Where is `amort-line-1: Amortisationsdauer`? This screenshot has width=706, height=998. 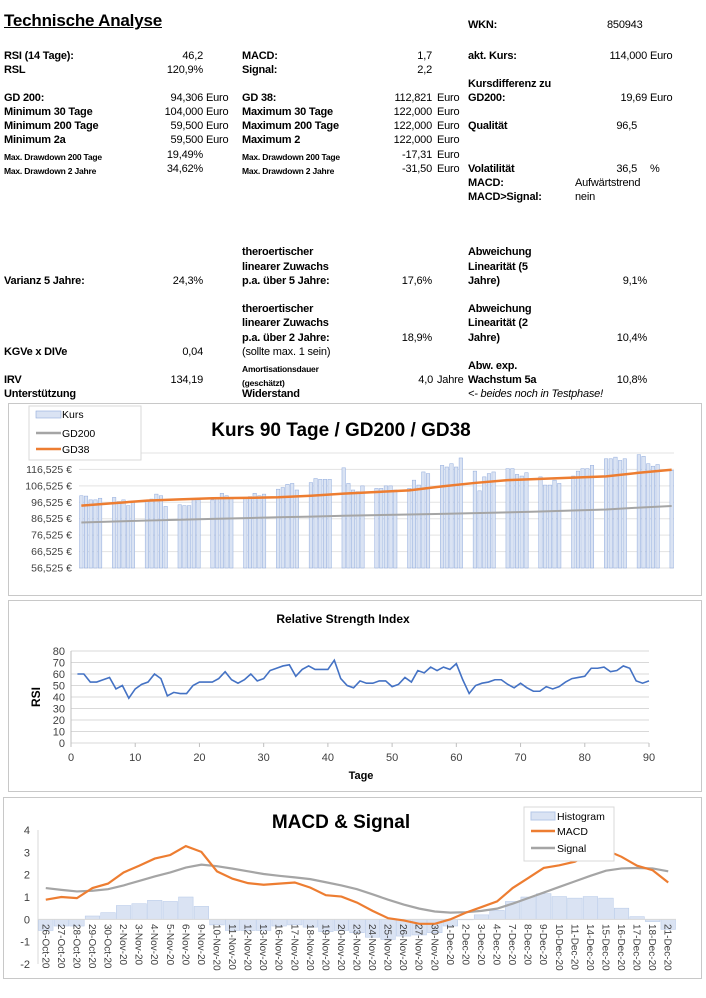
amort-line-1: Amortisationsdauer is located at coordinates (280, 369).